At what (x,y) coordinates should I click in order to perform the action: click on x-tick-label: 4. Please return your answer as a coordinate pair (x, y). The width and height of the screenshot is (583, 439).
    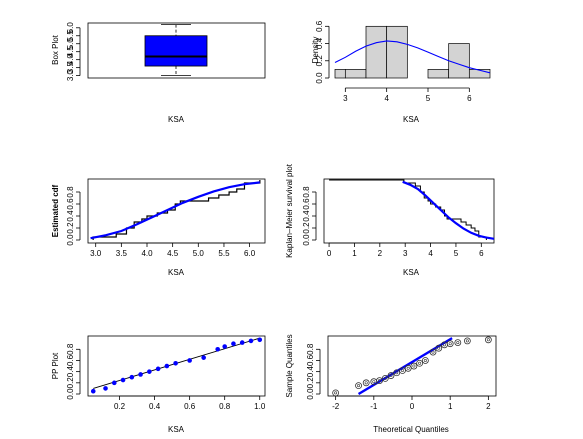
    Looking at the image, I should click on (386, 98).